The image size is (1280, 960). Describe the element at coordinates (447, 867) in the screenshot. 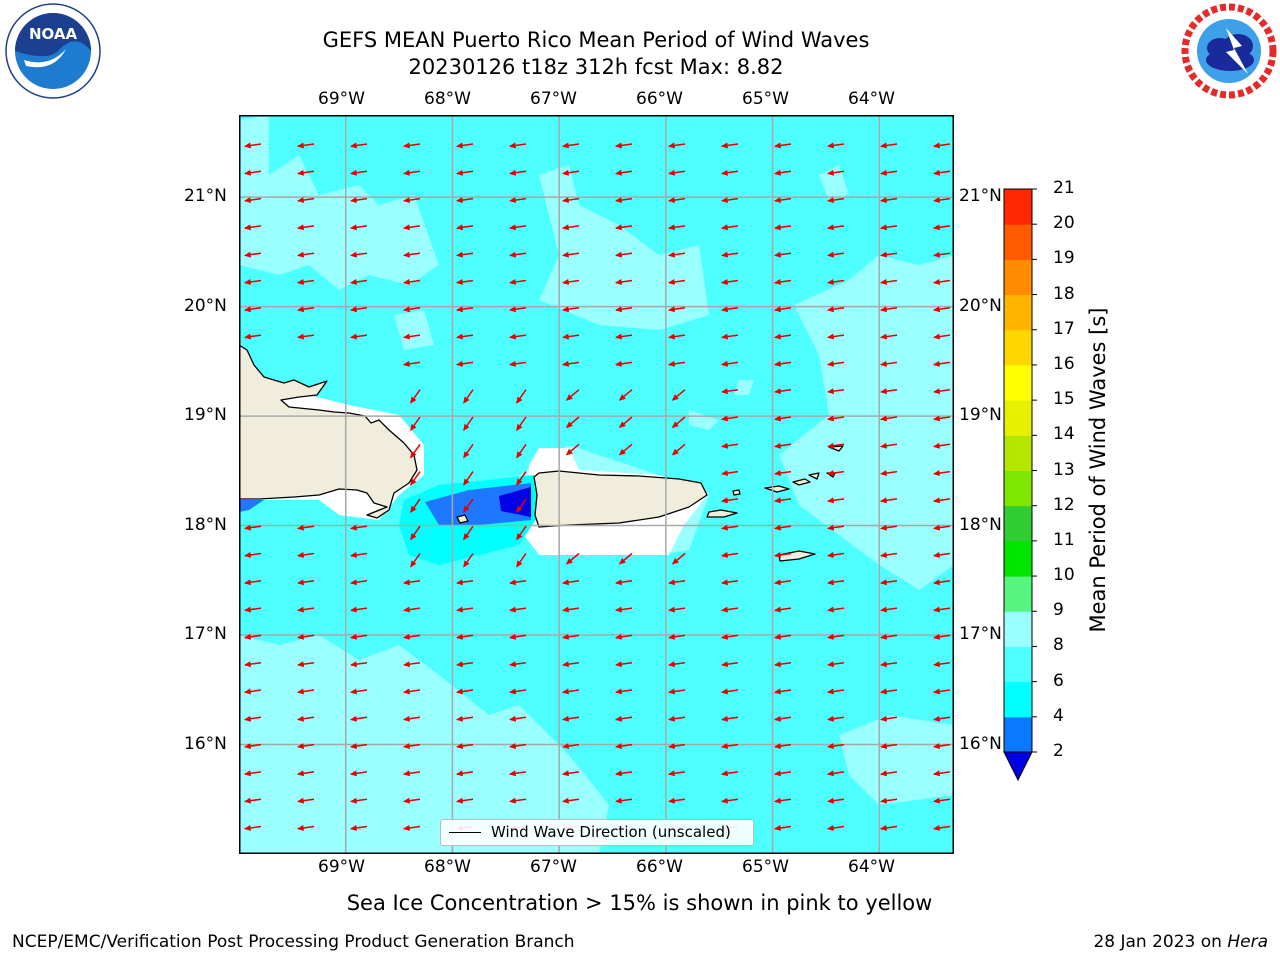

I see `lon-tick-bottom: 68°W` at that location.